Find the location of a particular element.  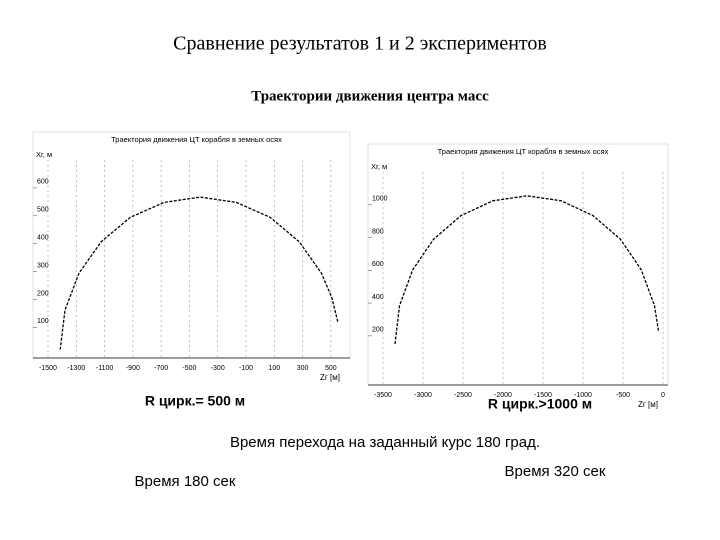

x-tick-label: -3500 is located at coordinates (383, 395).